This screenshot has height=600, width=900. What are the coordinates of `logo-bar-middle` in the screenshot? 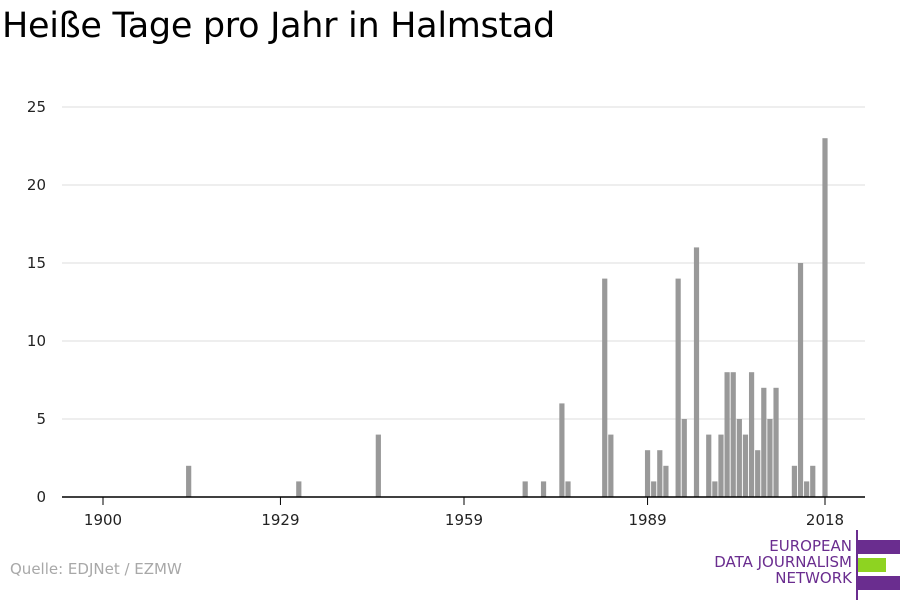 It's located at (872, 565).